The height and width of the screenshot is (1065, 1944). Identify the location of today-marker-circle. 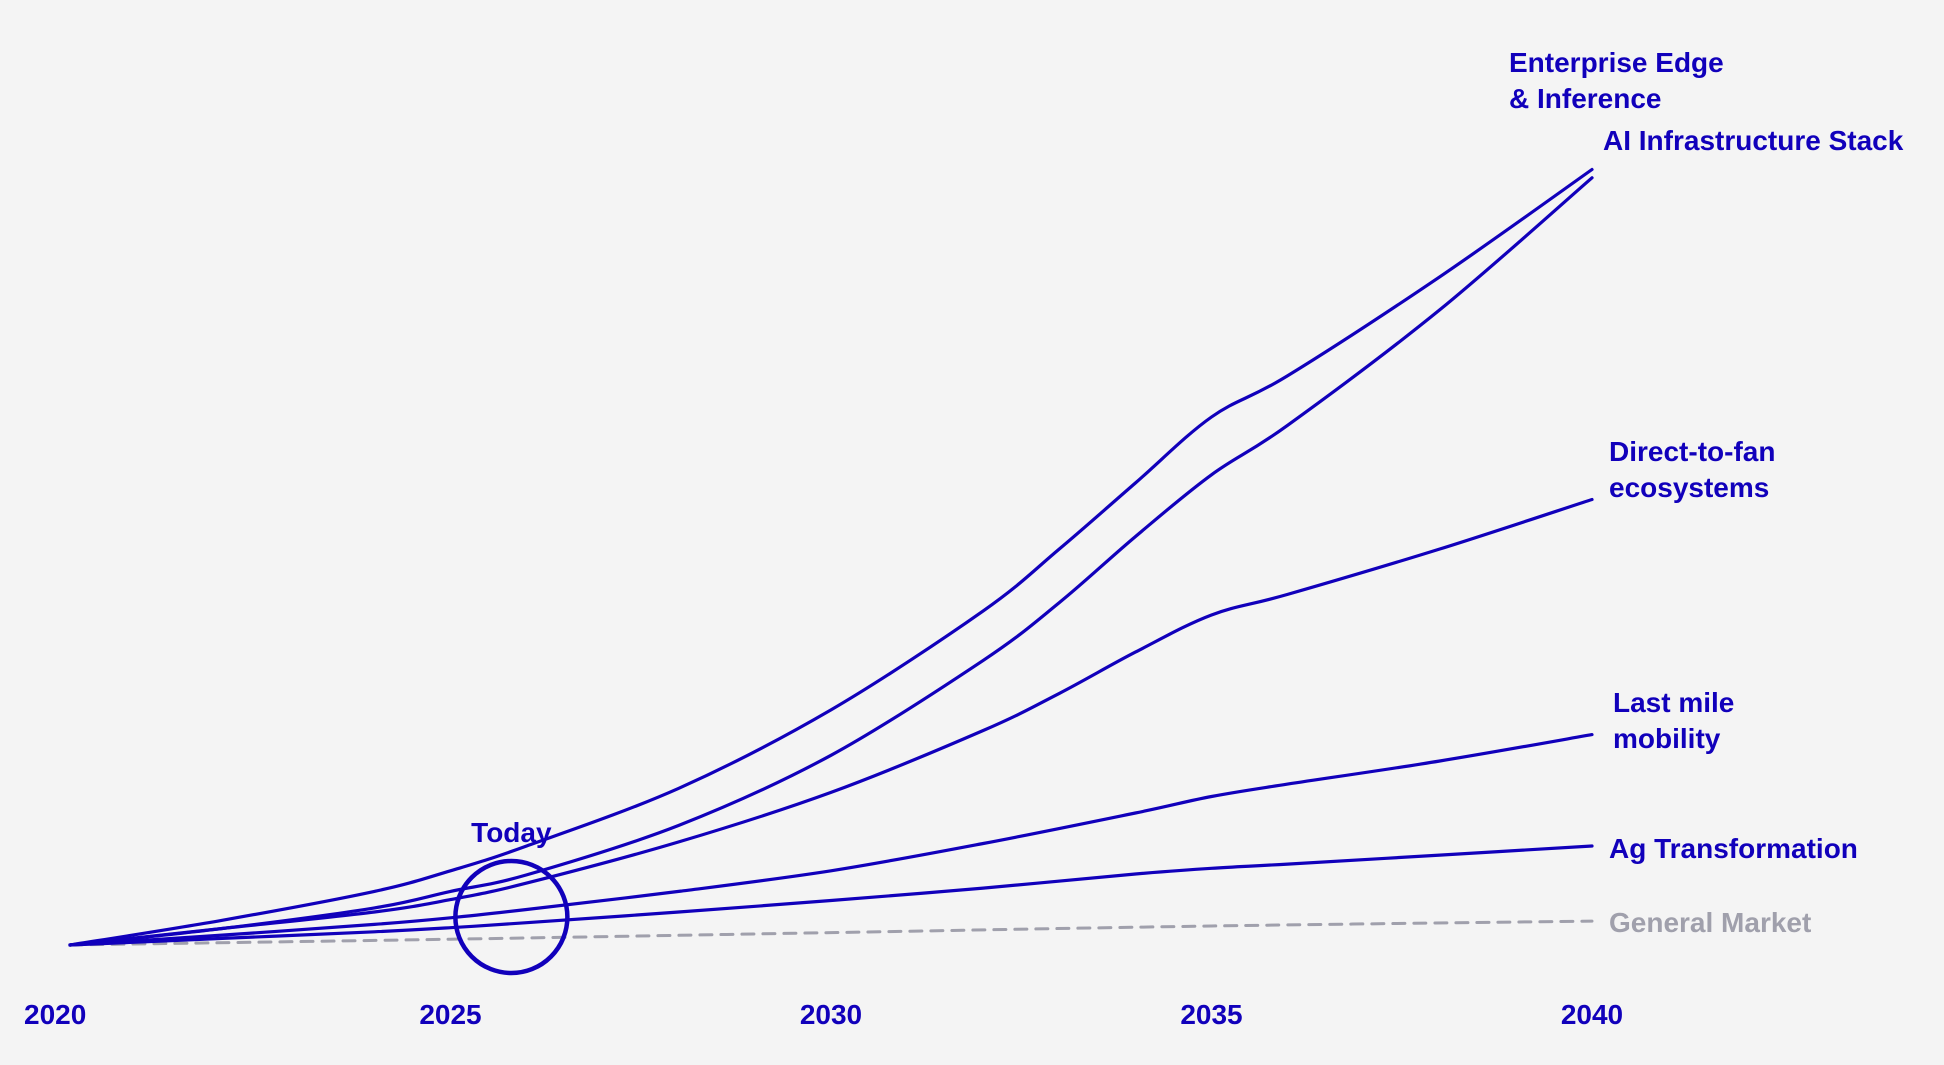
(511, 917).